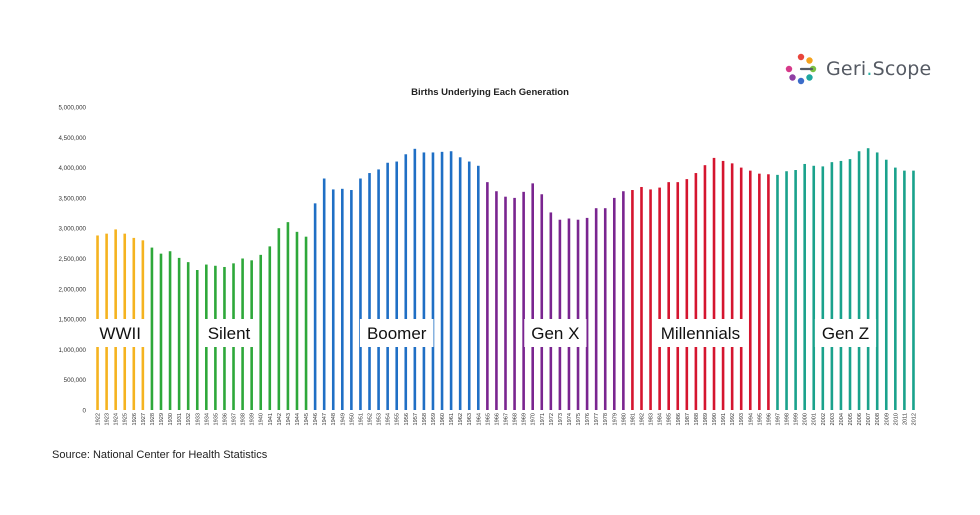 The height and width of the screenshot is (515, 980). Describe the element at coordinates (253, 419) in the screenshot. I see `x-tick-label: 1939` at that location.